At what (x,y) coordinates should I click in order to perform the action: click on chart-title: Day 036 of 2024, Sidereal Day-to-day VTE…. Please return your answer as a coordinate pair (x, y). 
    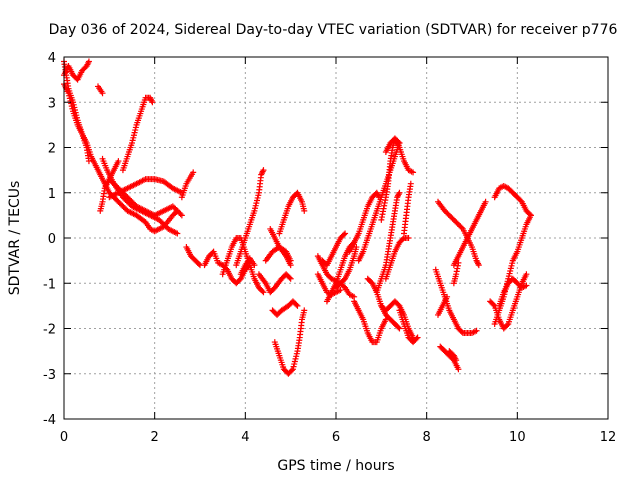
    Looking at the image, I should click on (333, 30).